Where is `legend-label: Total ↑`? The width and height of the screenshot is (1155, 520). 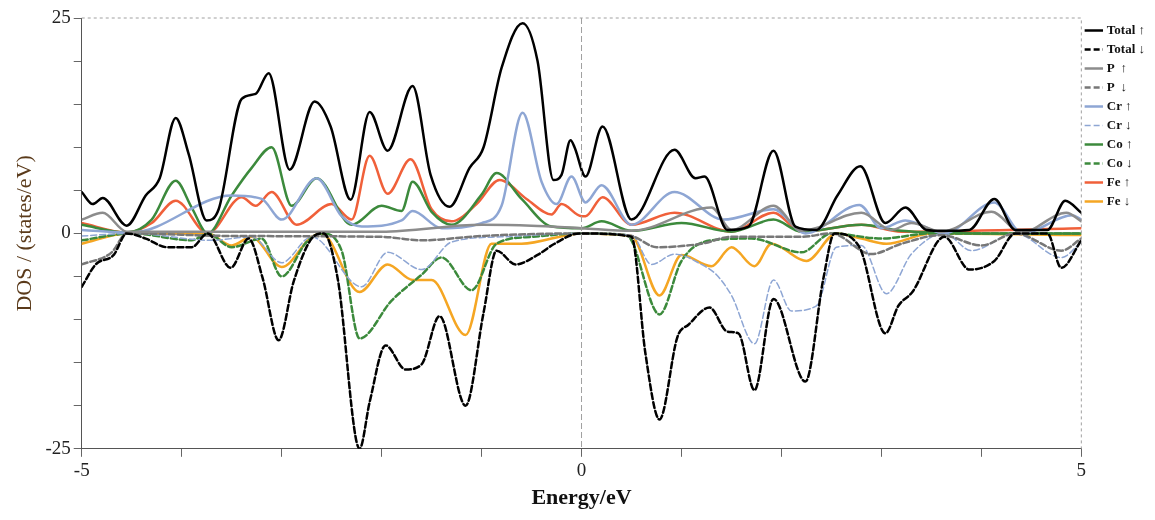 legend-label: Total ↑ is located at coordinates (1125, 29).